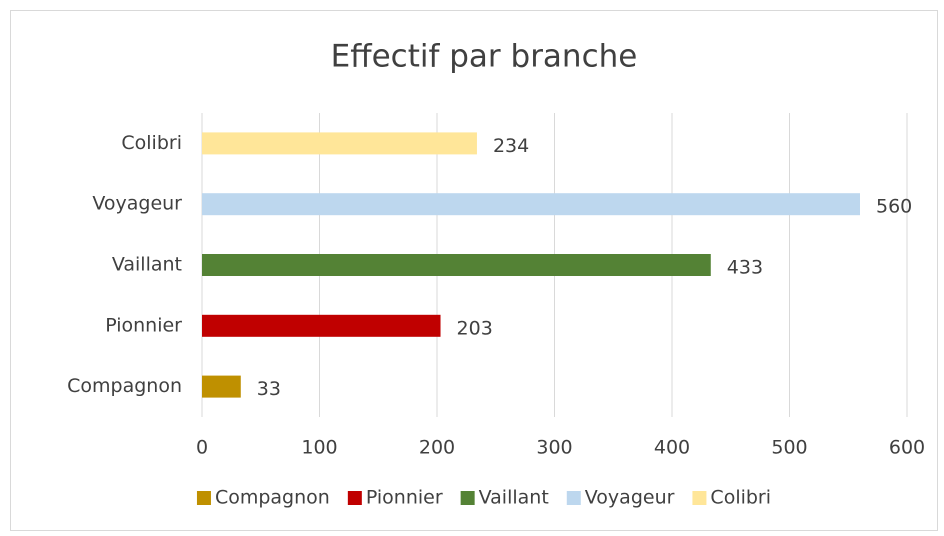 Image resolution: width=944 pixels, height=536 pixels. Describe the element at coordinates (143, 325) in the screenshot. I see `y-tick-label: Pionnier` at that location.